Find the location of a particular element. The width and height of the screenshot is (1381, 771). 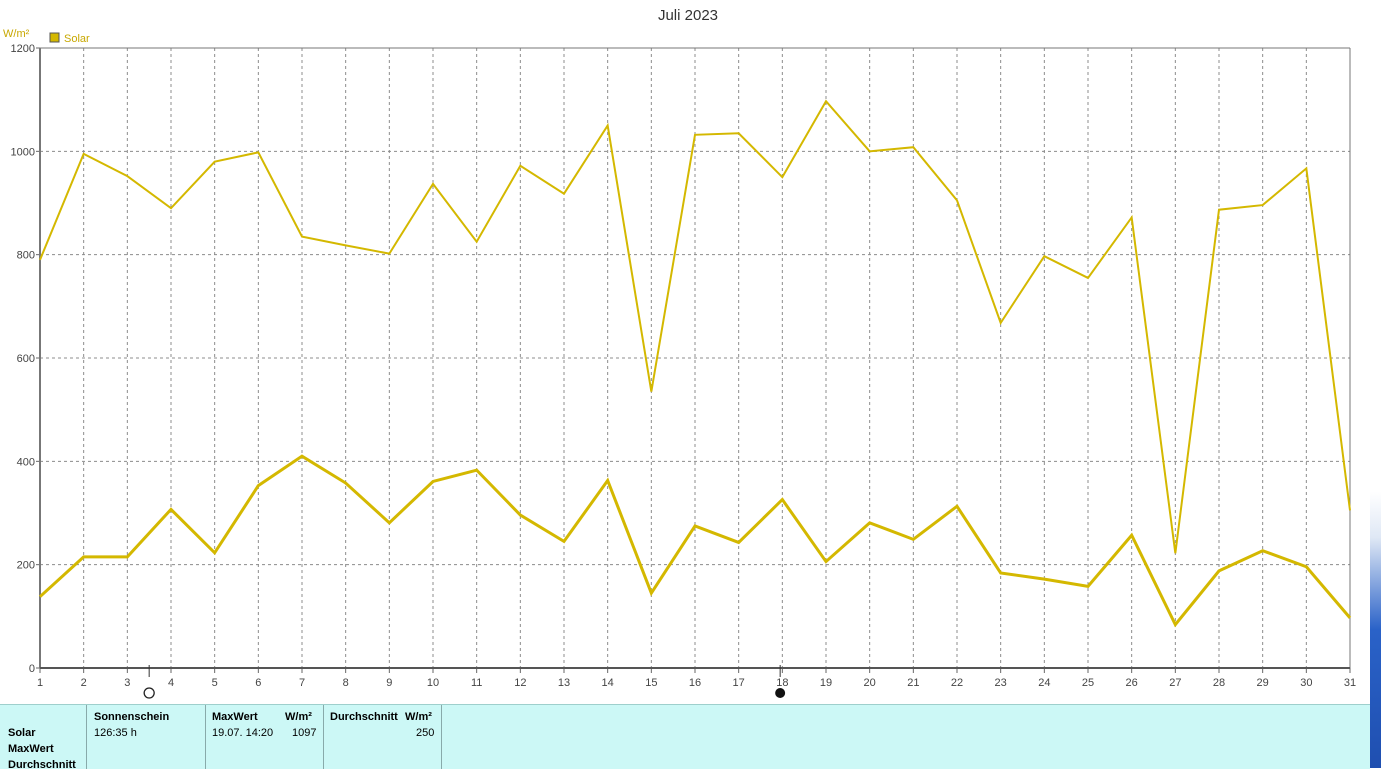

summary-label-column: Solar MaxWert Durchschnitt is located at coordinates (43, 738).